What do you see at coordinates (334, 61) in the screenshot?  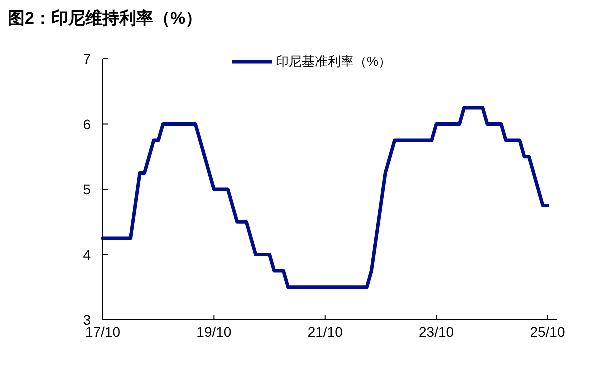 I see `legend-label: 印尼基准利率（%）` at bounding box center [334, 61].